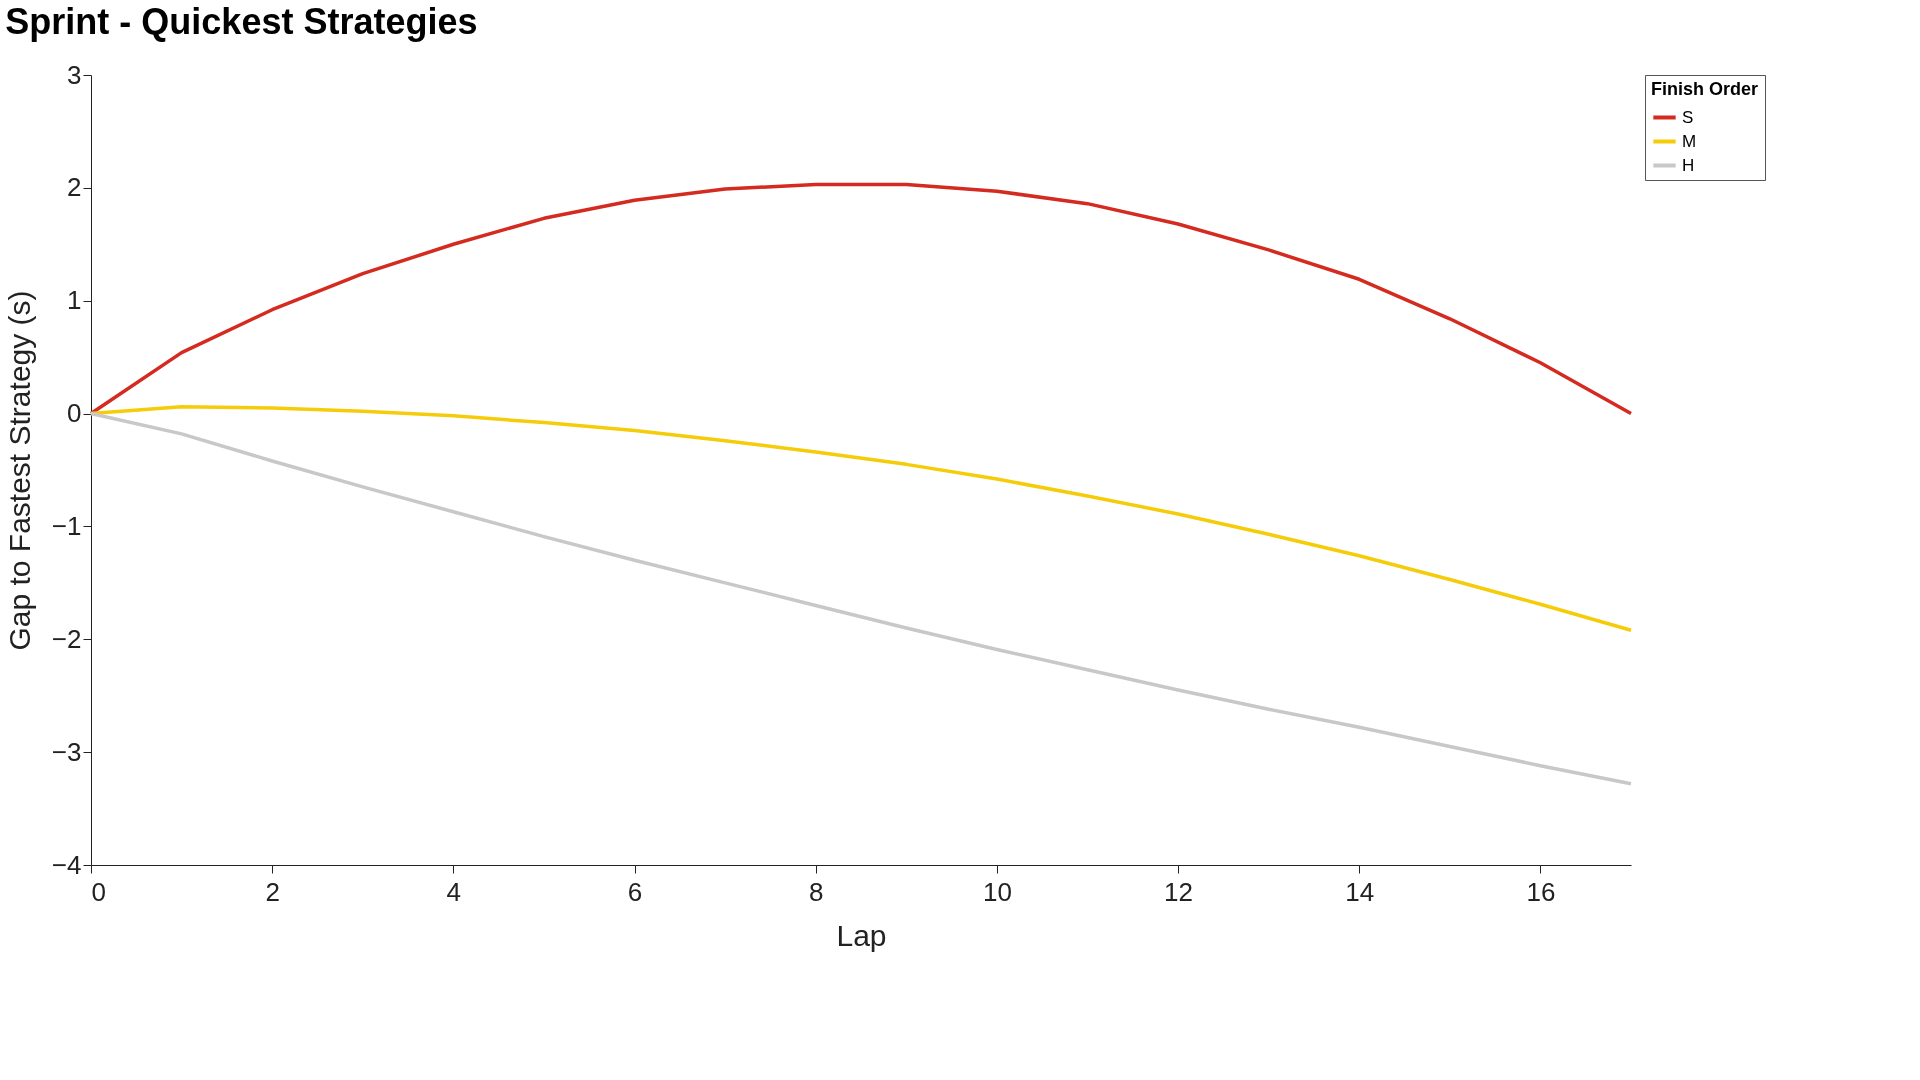 The width and height of the screenshot is (1920, 1080). What do you see at coordinates (1541, 891) in the screenshot?
I see `x-tick-label: 16` at bounding box center [1541, 891].